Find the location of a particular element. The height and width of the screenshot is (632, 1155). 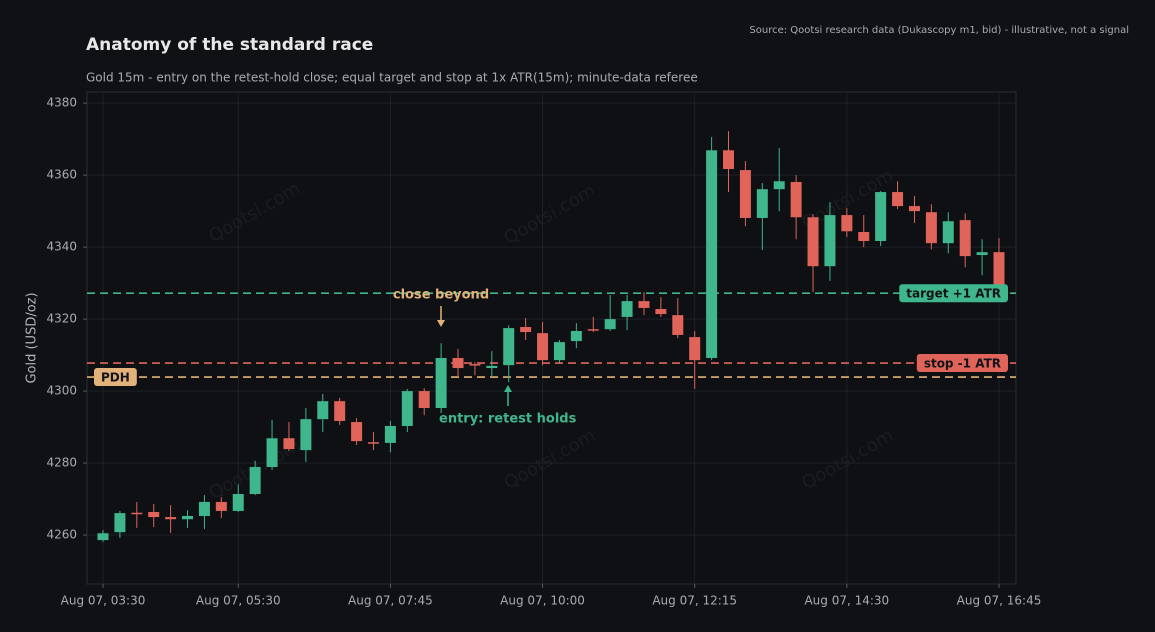

y-tick-label: 4320 is located at coordinates (61, 319).